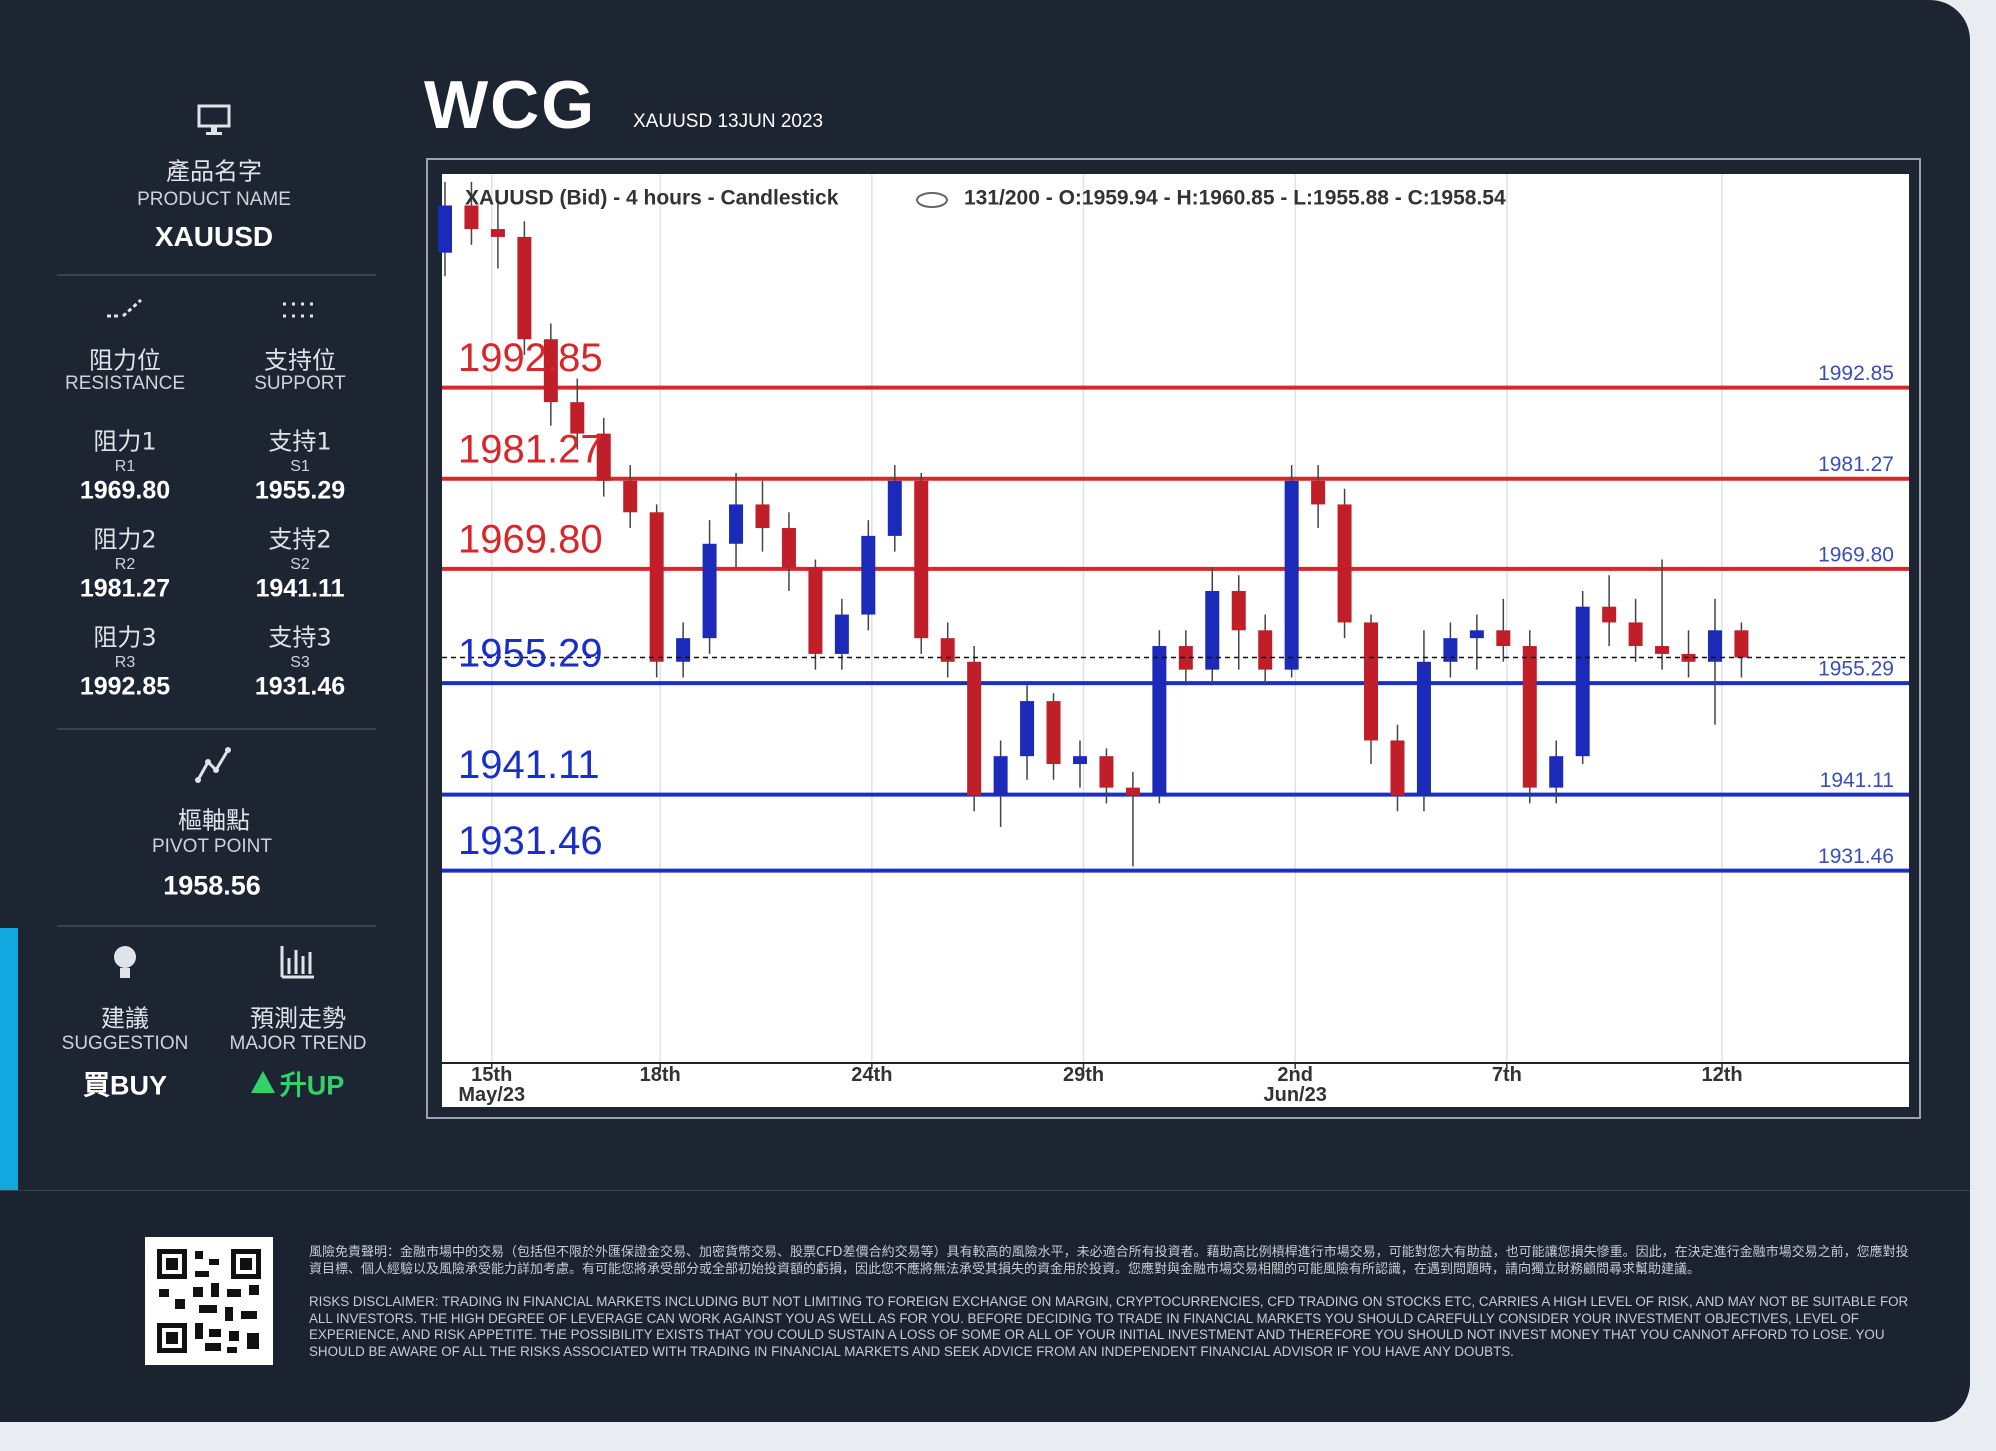 This screenshot has height=1451, width=1996. Describe the element at coordinates (530, 358) in the screenshot. I see `level-label: 1992.85` at that location.